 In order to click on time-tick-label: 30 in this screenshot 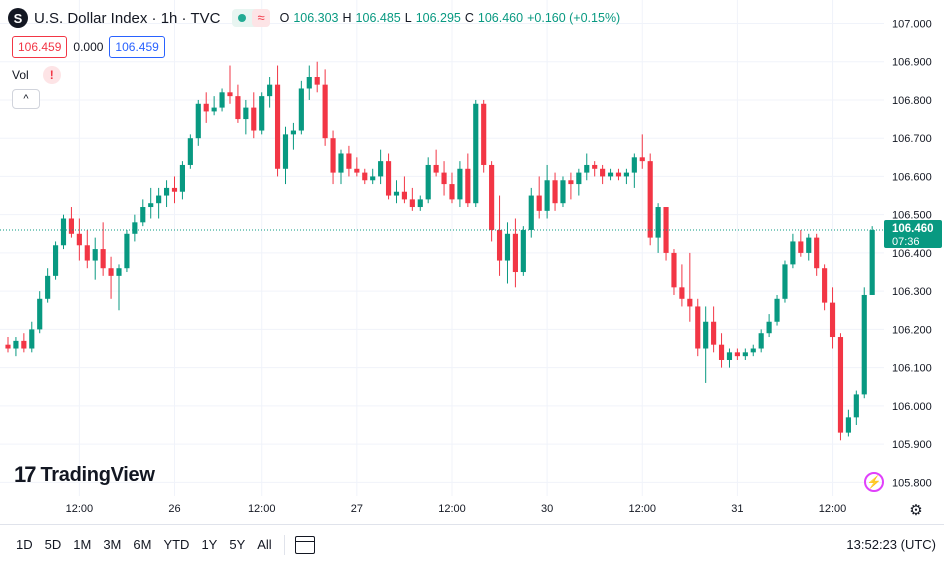, I will do `click(547, 509)`.